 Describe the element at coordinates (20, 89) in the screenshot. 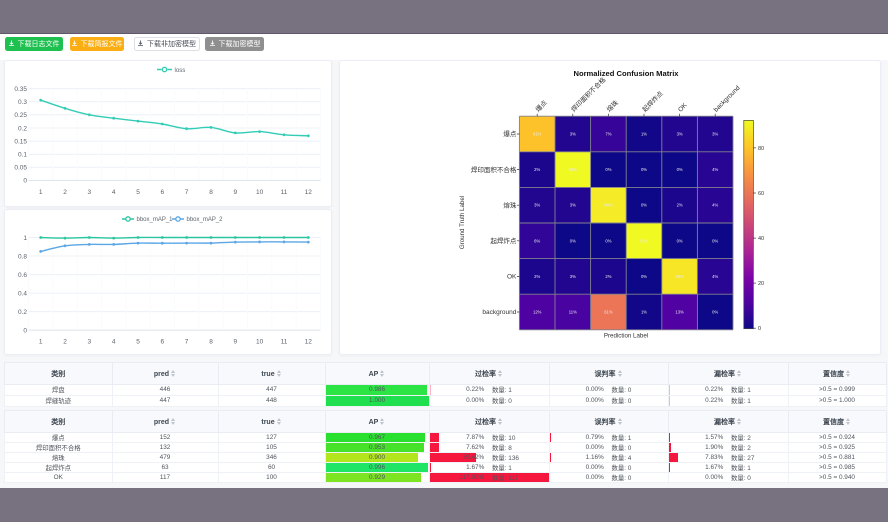

I see `svg-text: 0.35` at that location.